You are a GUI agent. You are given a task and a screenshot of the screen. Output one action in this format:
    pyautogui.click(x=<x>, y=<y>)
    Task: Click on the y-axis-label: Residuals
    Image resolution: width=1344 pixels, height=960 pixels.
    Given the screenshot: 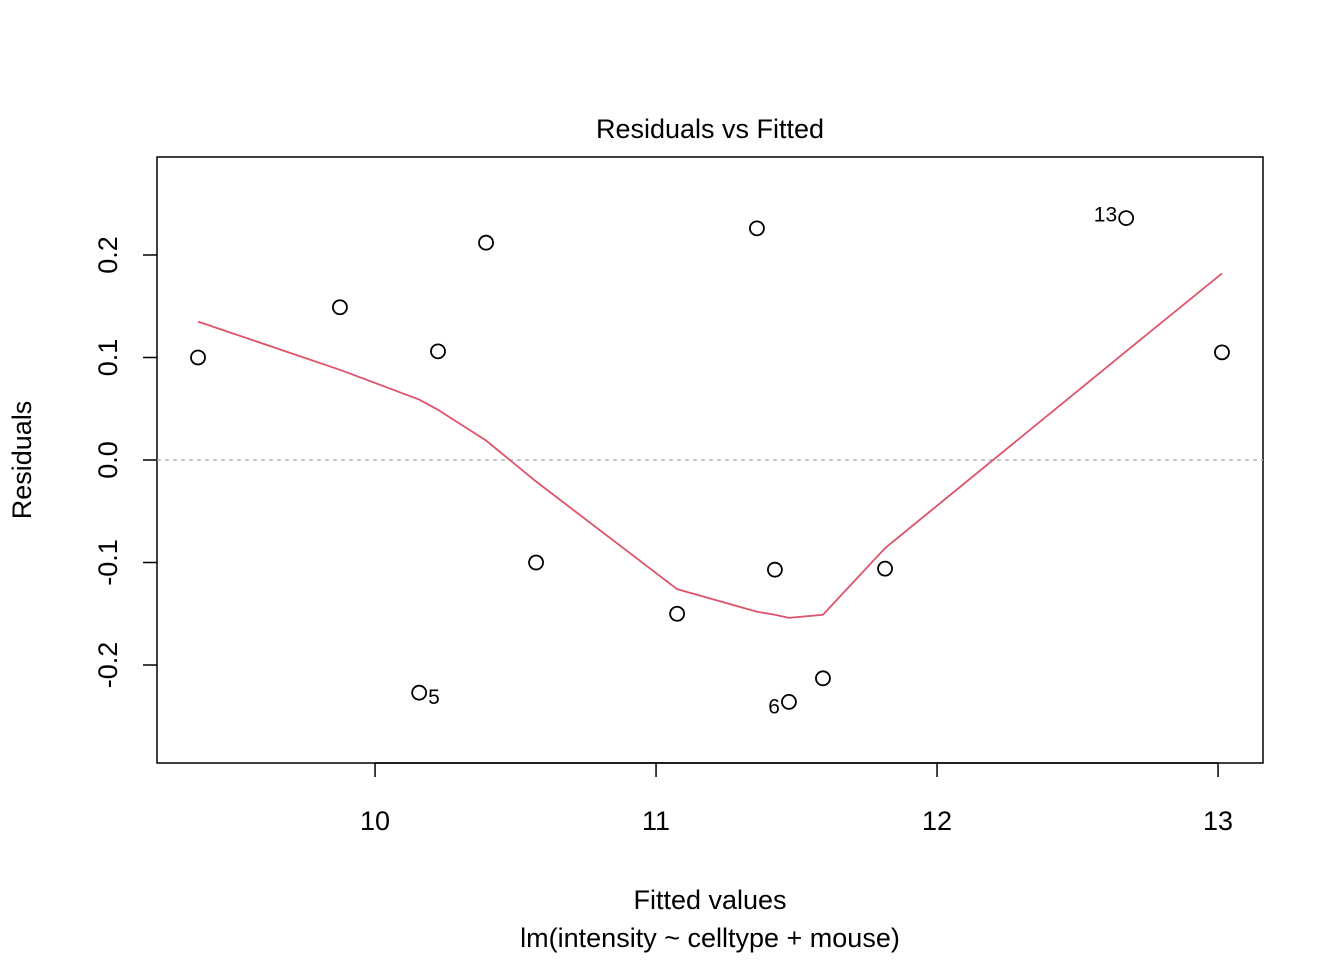 What is the action you would take?
    pyautogui.click(x=22, y=460)
    